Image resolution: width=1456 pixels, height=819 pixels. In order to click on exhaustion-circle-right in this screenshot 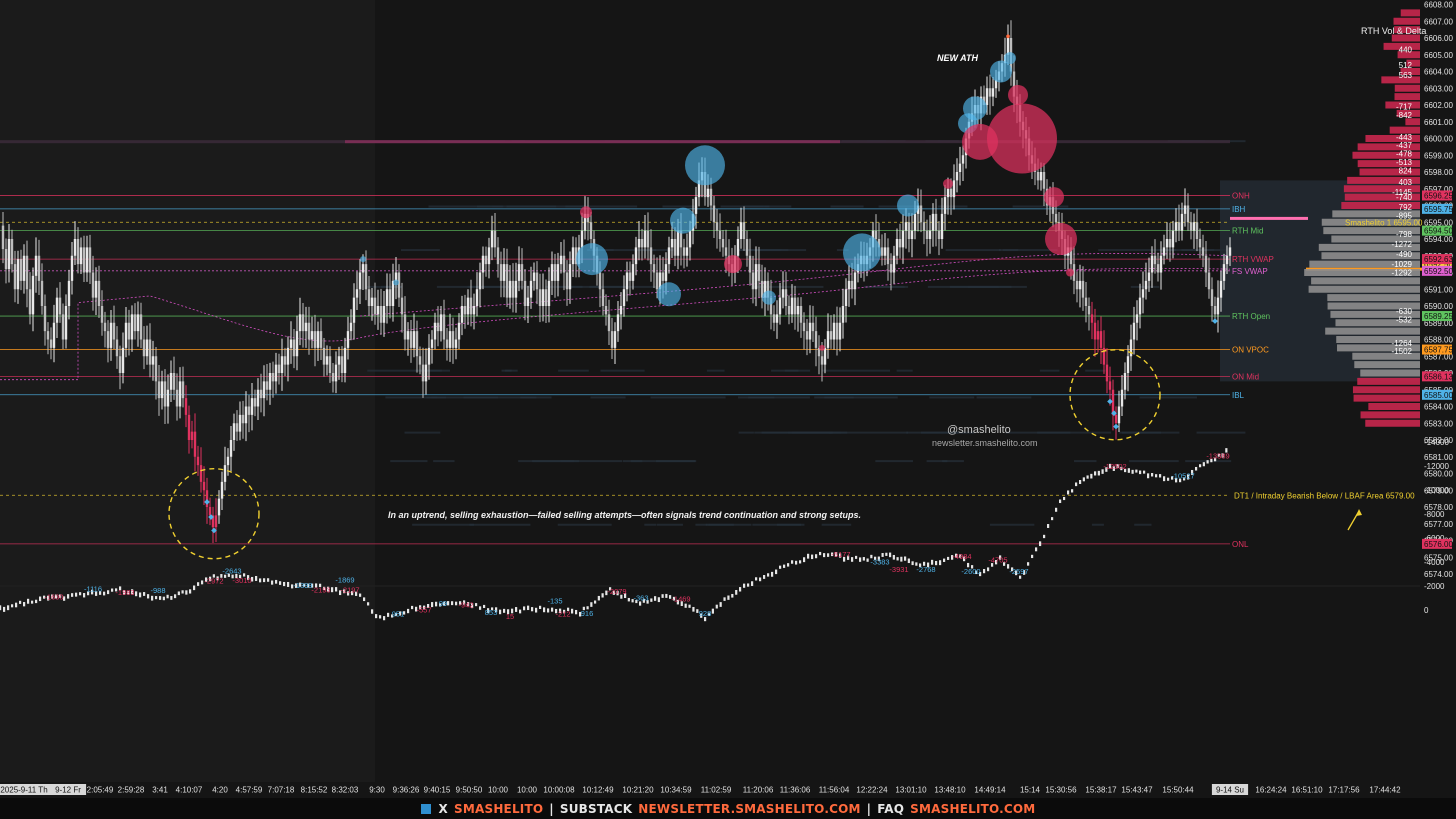, I will do `click(1115, 395)`.